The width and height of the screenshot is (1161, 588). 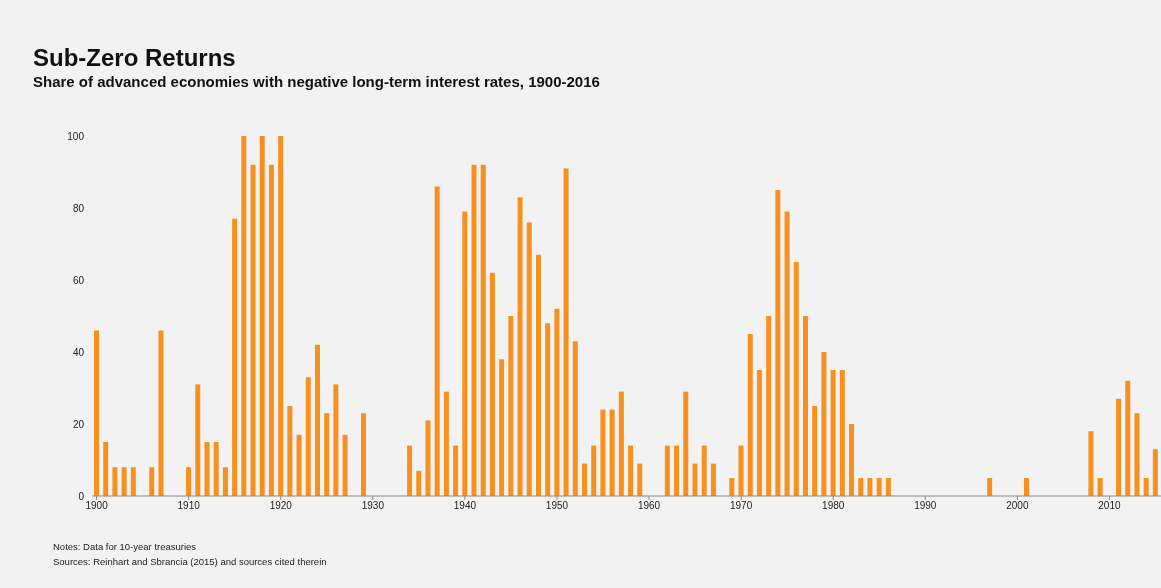 What do you see at coordinates (557, 506) in the screenshot?
I see `x-tick-label: 1950` at bounding box center [557, 506].